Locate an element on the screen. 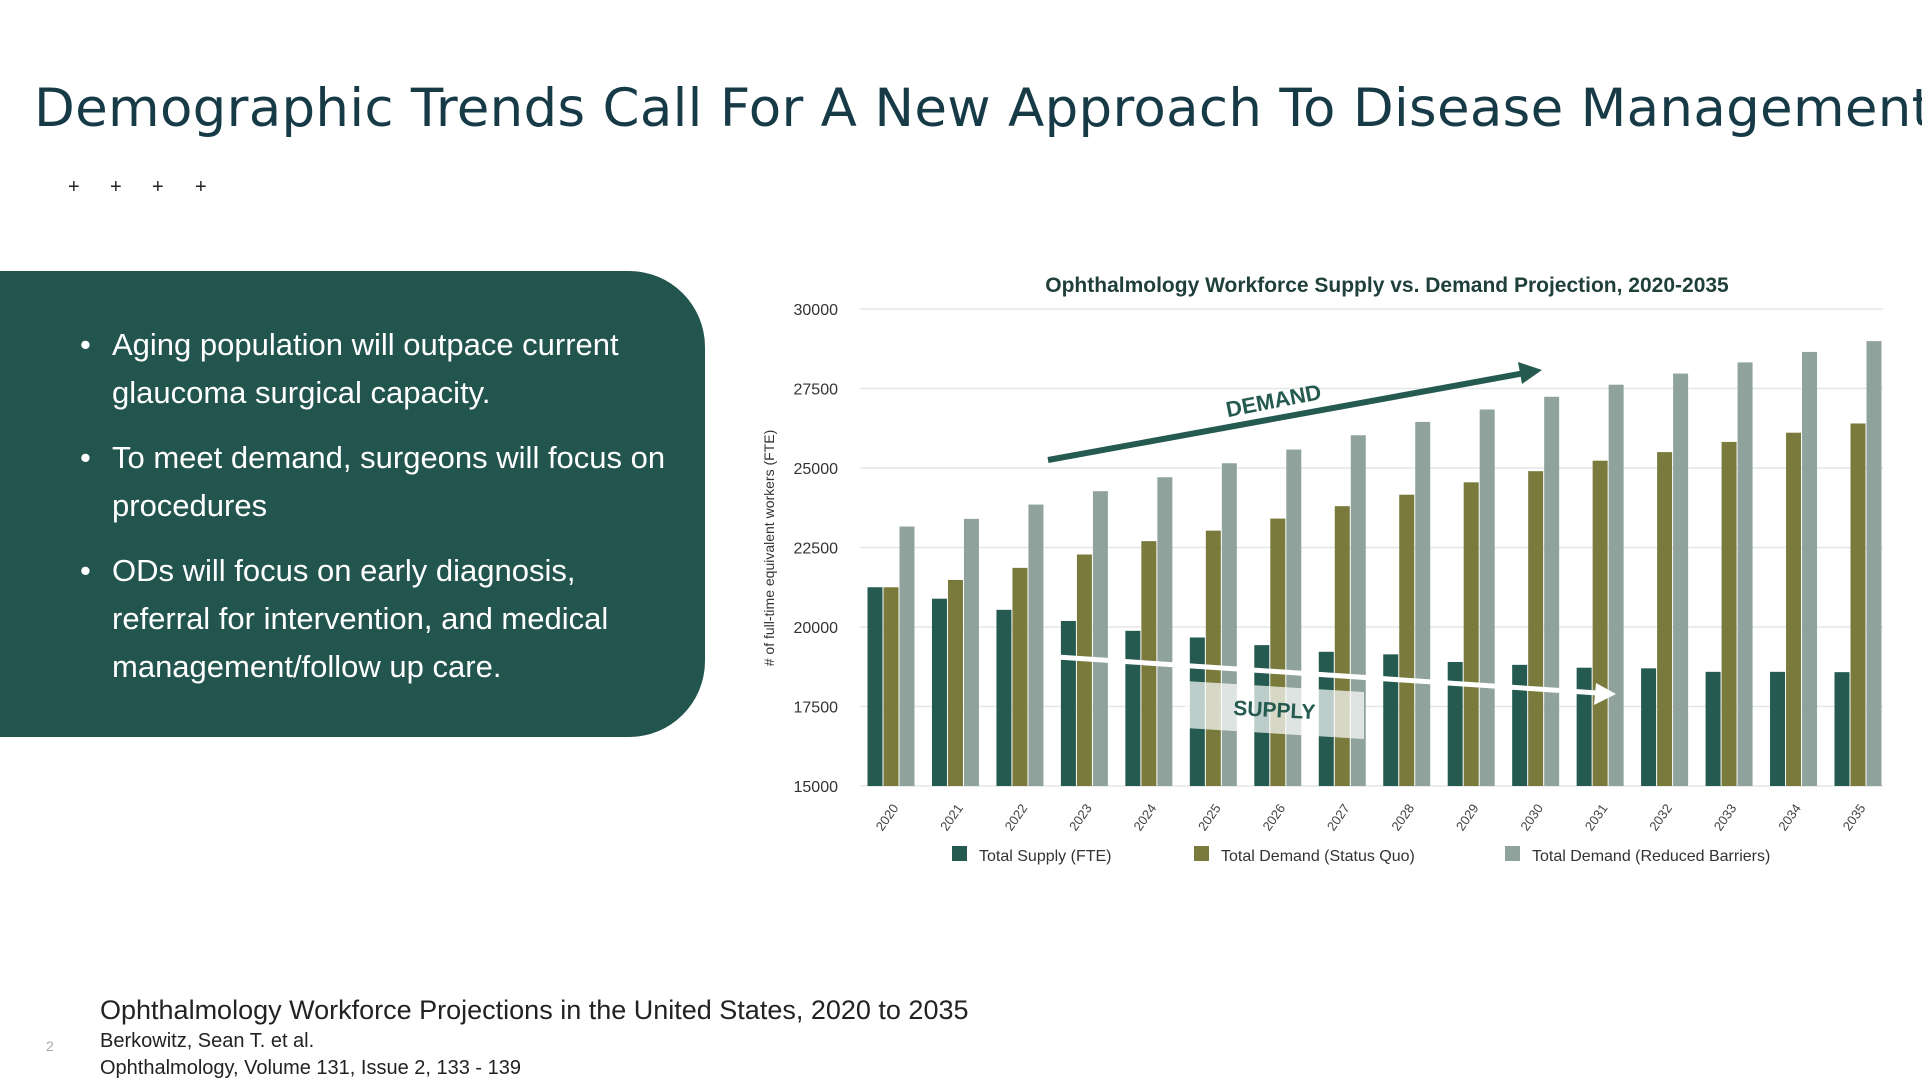 The height and width of the screenshot is (1084, 1922). x-tick-label: 2035 is located at coordinates (1854, 817).